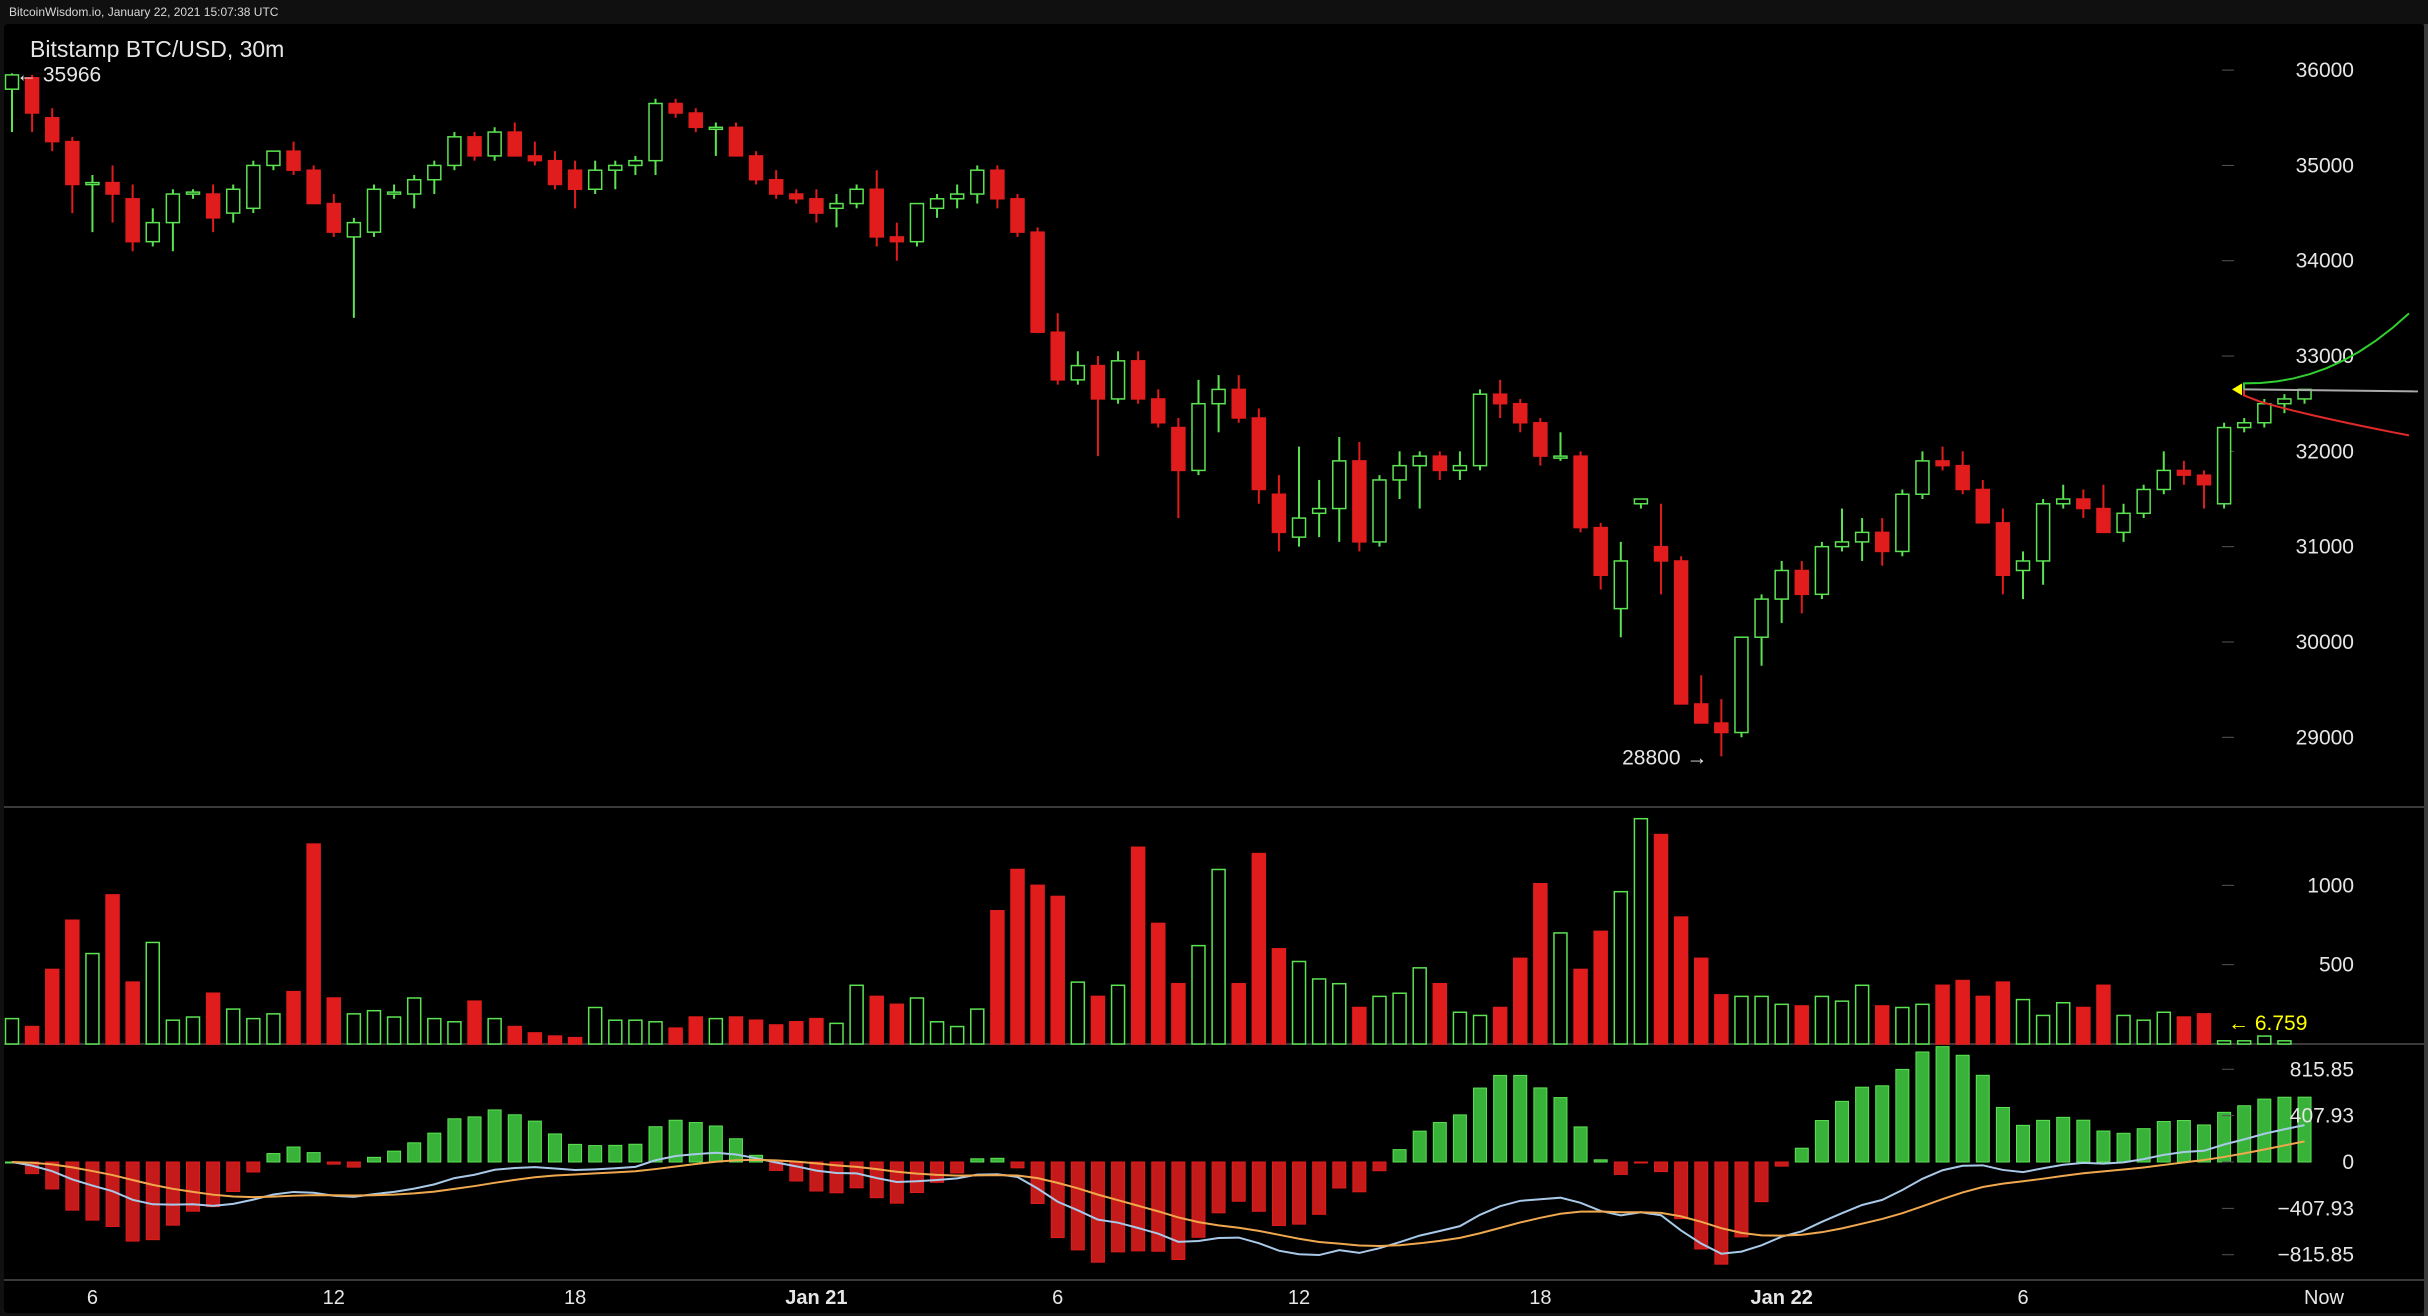 This screenshot has height=1316, width=2428. Describe the element at coordinates (58, 74) in the screenshot. I see `high-annotation: ← 35966` at that location.